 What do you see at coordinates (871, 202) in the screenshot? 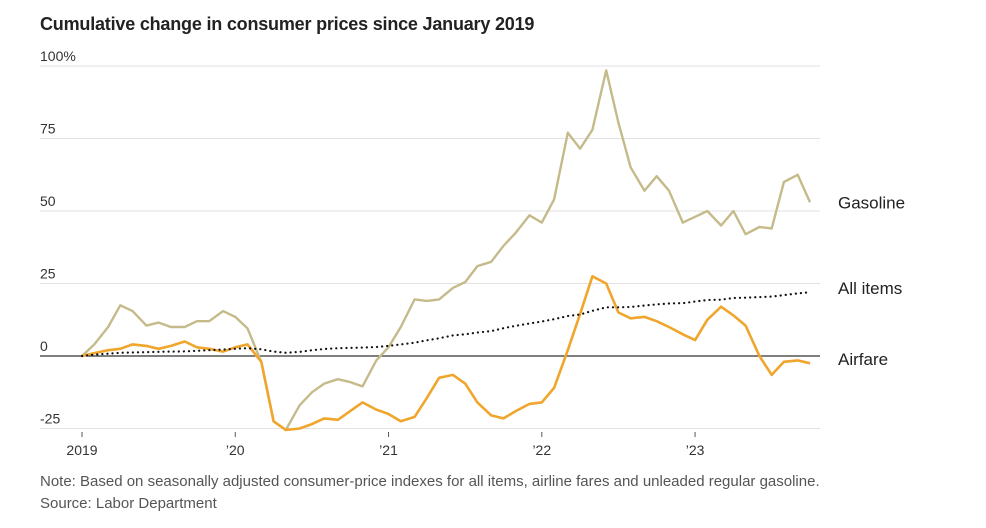
I see `gasoline-label: Gasoline` at bounding box center [871, 202].